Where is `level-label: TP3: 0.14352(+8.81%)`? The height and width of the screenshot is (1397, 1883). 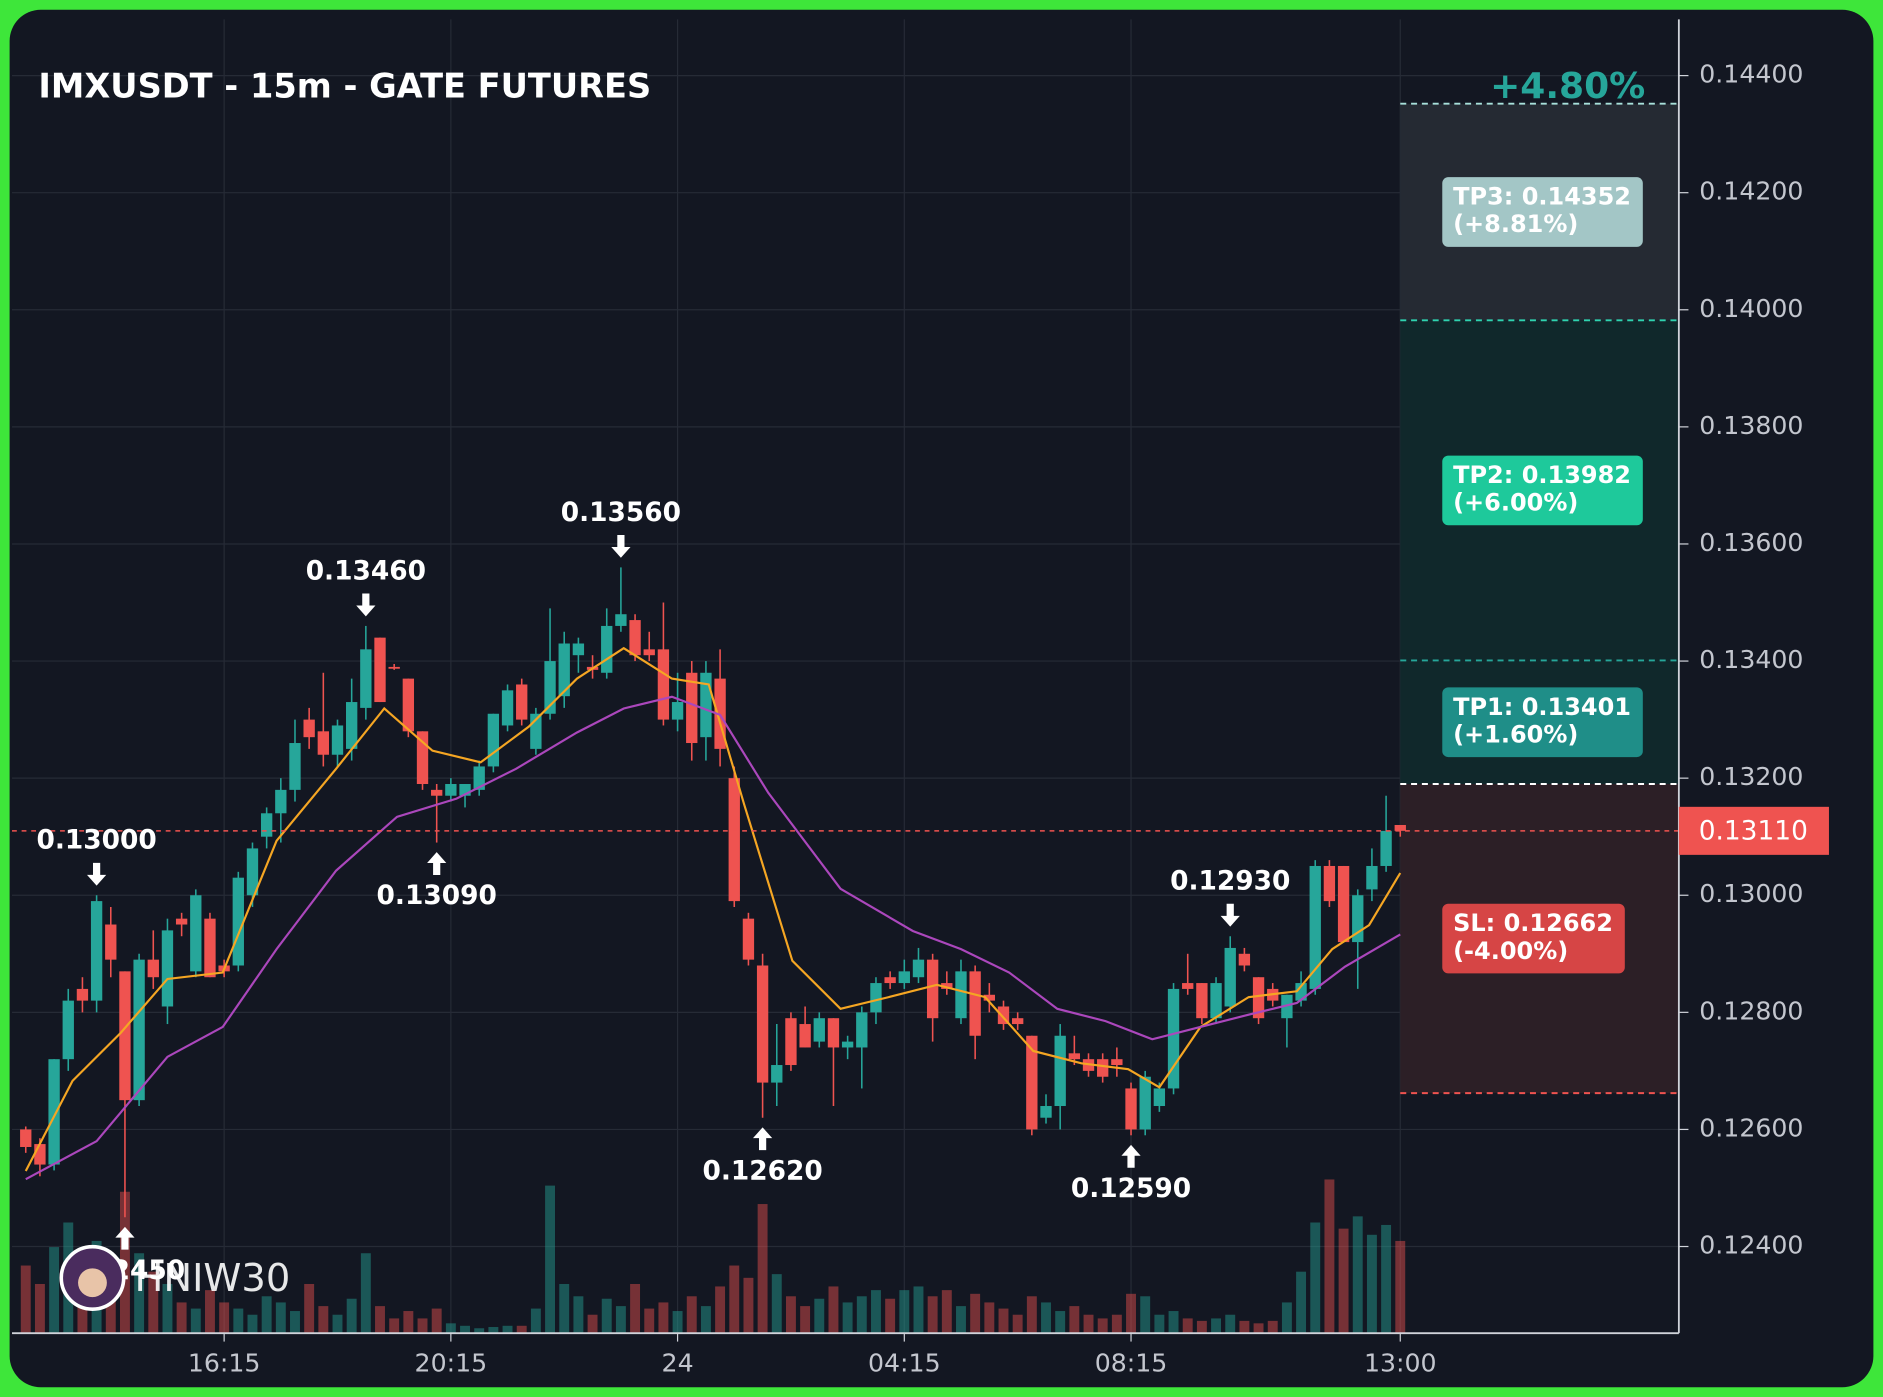
level-label: TP3: 0.14352(+8.81%) is located at coordinates (1542, 212).